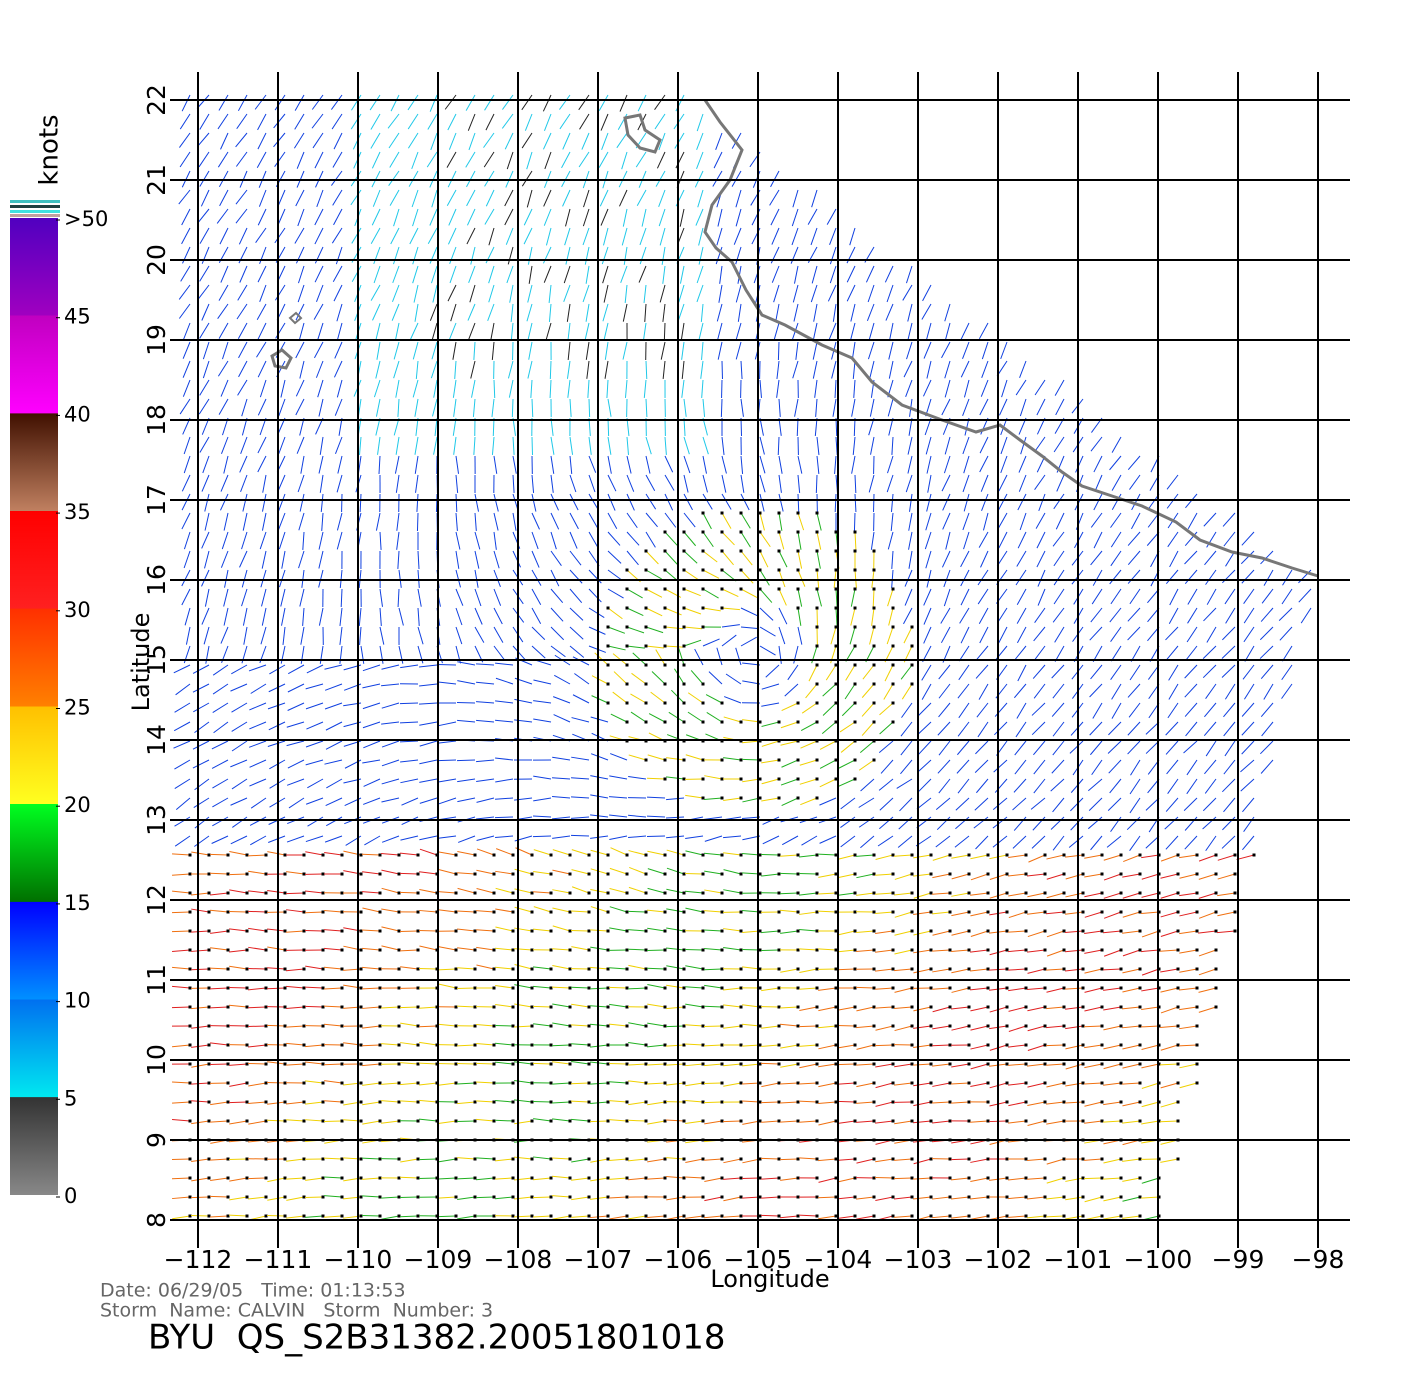 Image resolution: width=1420 pixels, height=1400 pixels. Describe the element at coordinates (35, 206) in the screenshot. I see `colorbar-cap` at that location.